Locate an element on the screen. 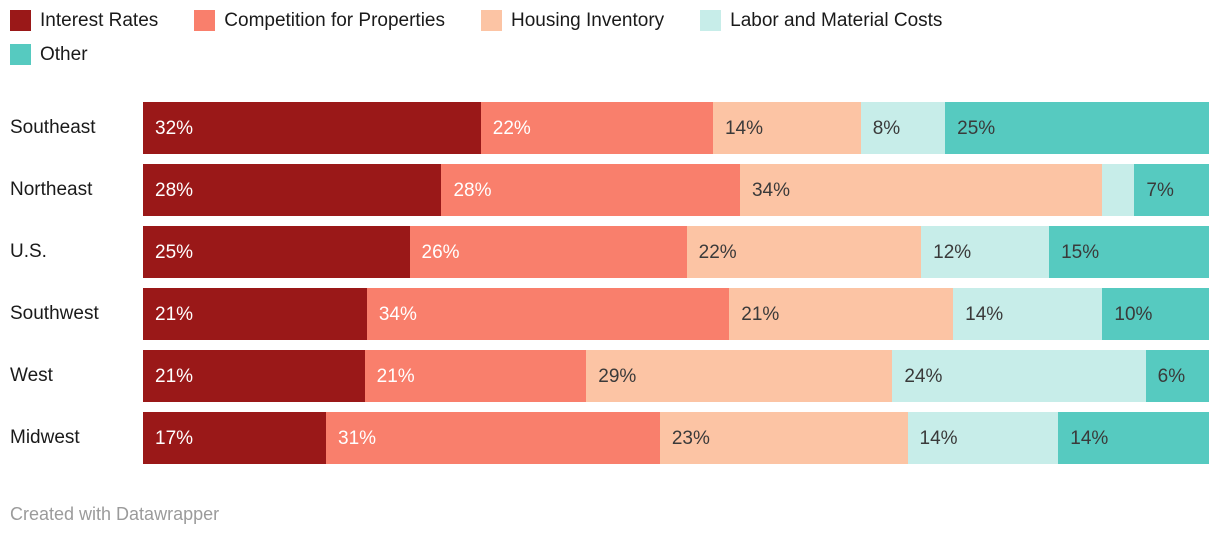  legend-item: Labor and Material Costs is located at coordinates (821, 20).